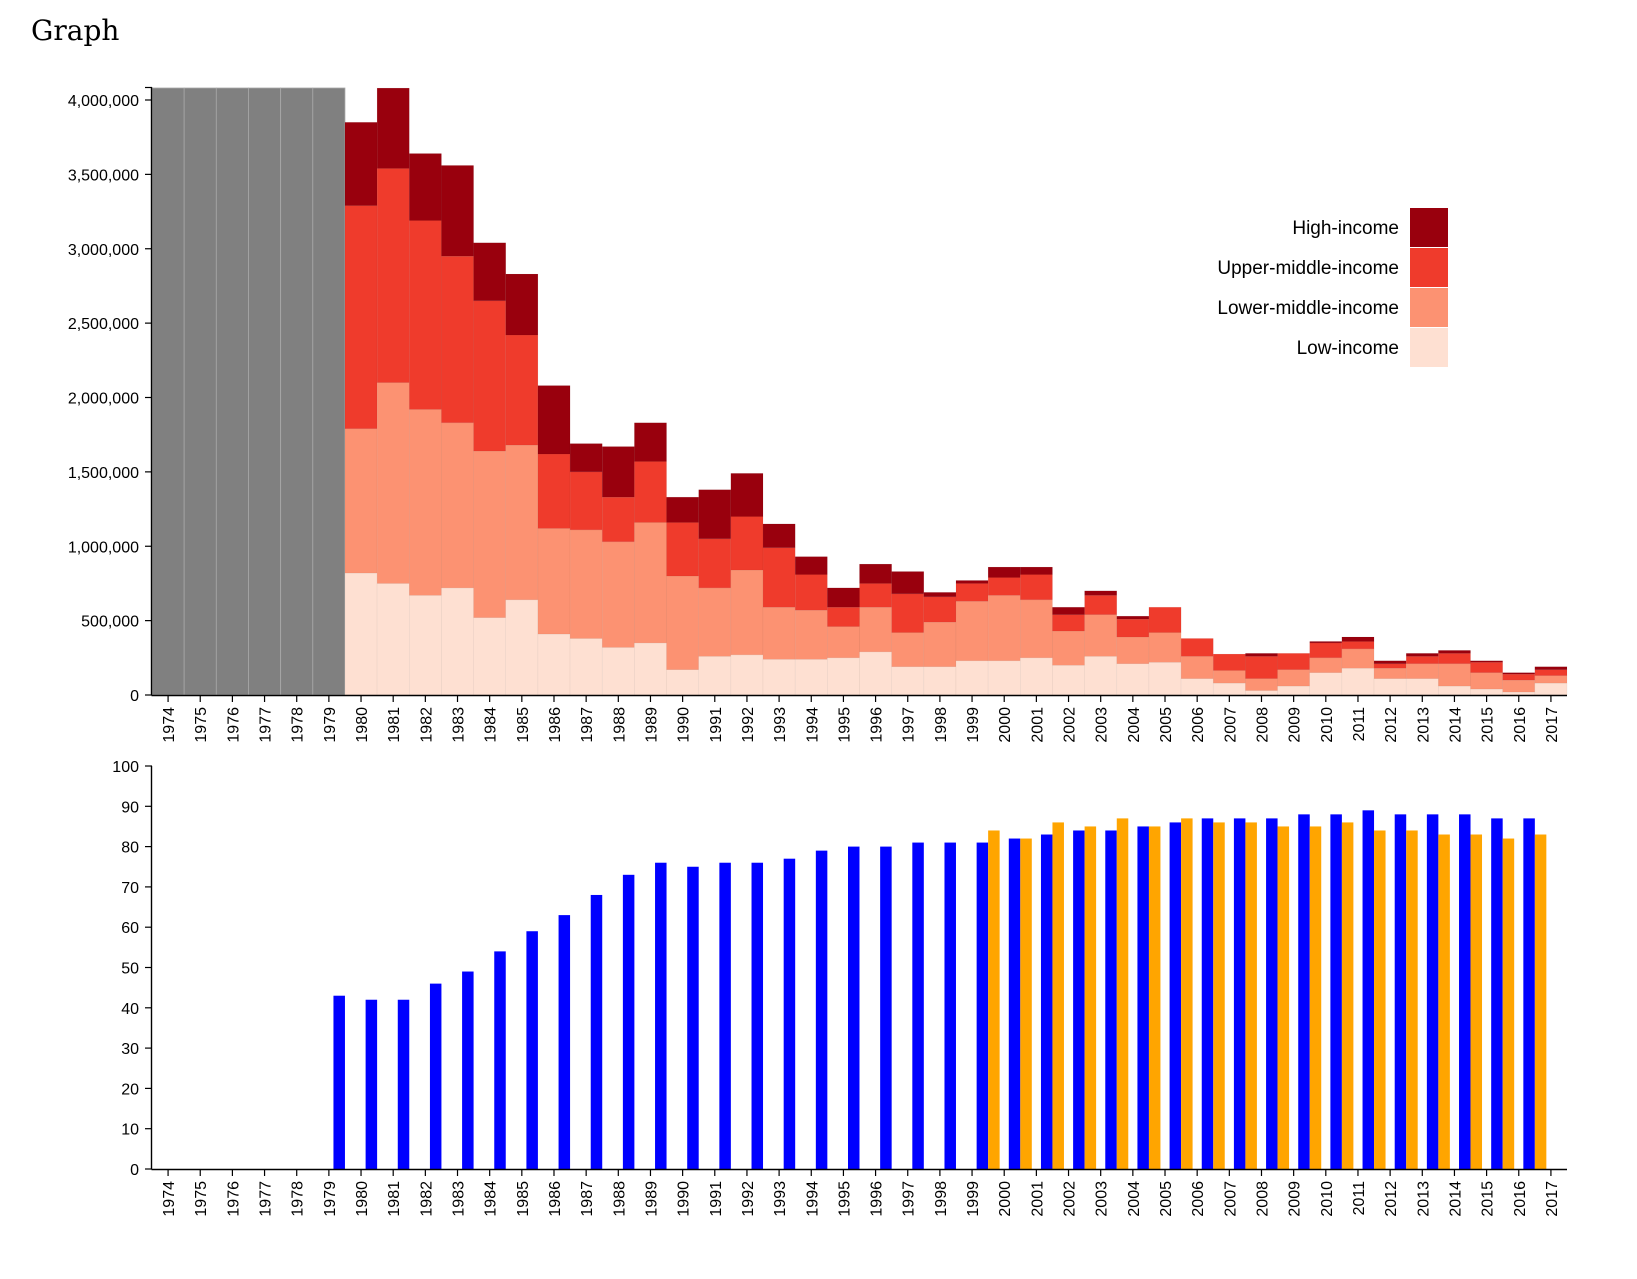  I want to click on bar-upper-middle-income-2007, so click(1229, 662).